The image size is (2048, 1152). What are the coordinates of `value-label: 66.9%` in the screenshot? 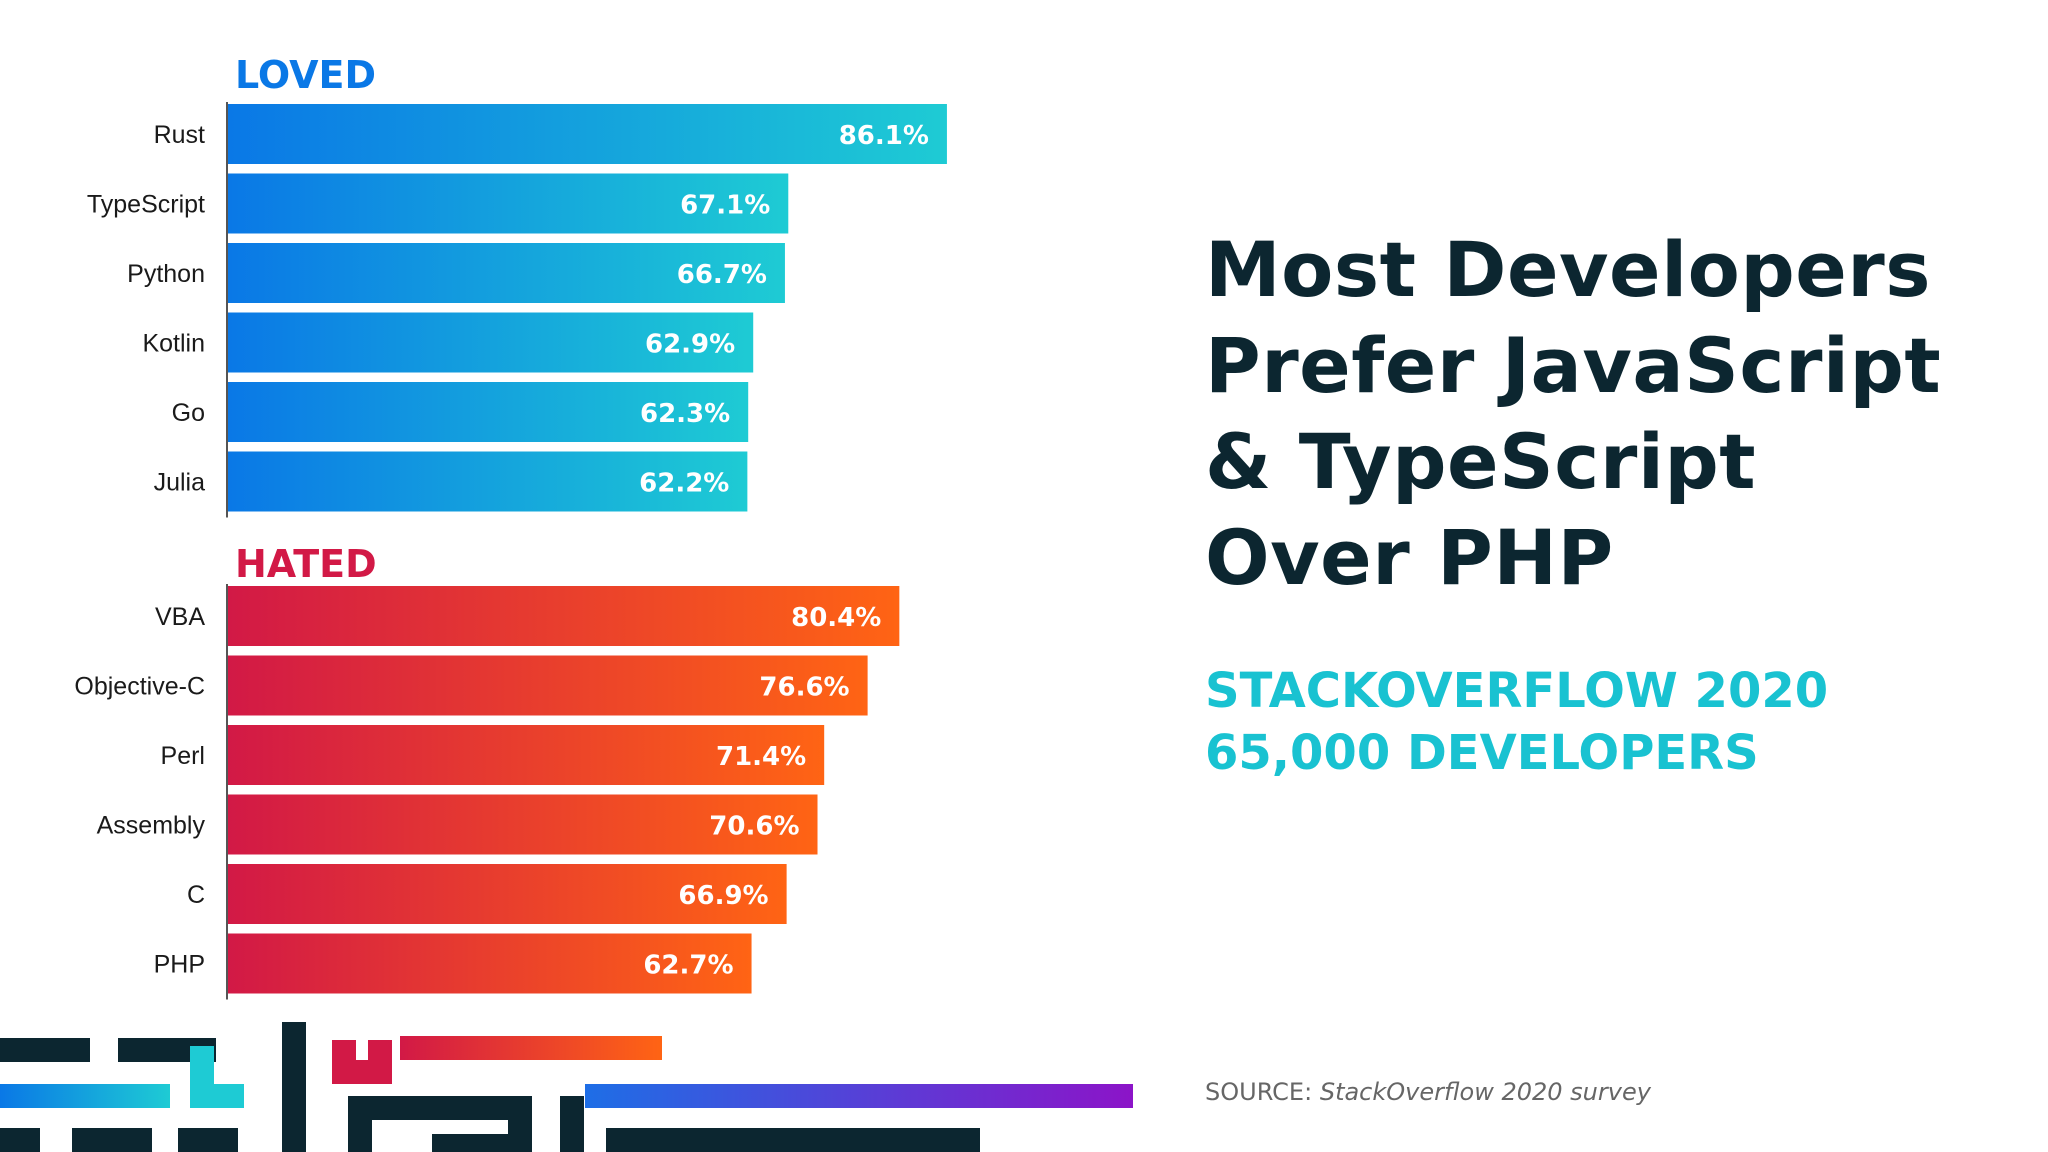 It's located at (723, 896).